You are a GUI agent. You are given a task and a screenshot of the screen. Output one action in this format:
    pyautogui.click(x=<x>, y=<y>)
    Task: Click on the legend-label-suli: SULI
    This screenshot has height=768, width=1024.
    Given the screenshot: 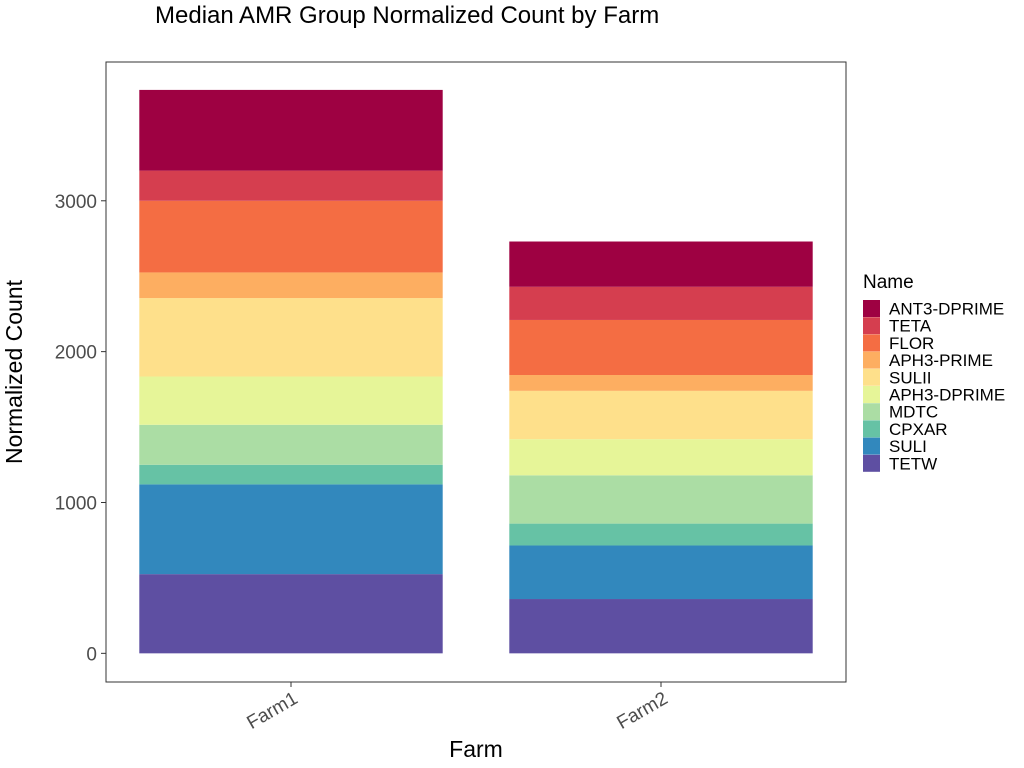 What is the action you would take?
    pyautogui.click(x=908, y=446)
    